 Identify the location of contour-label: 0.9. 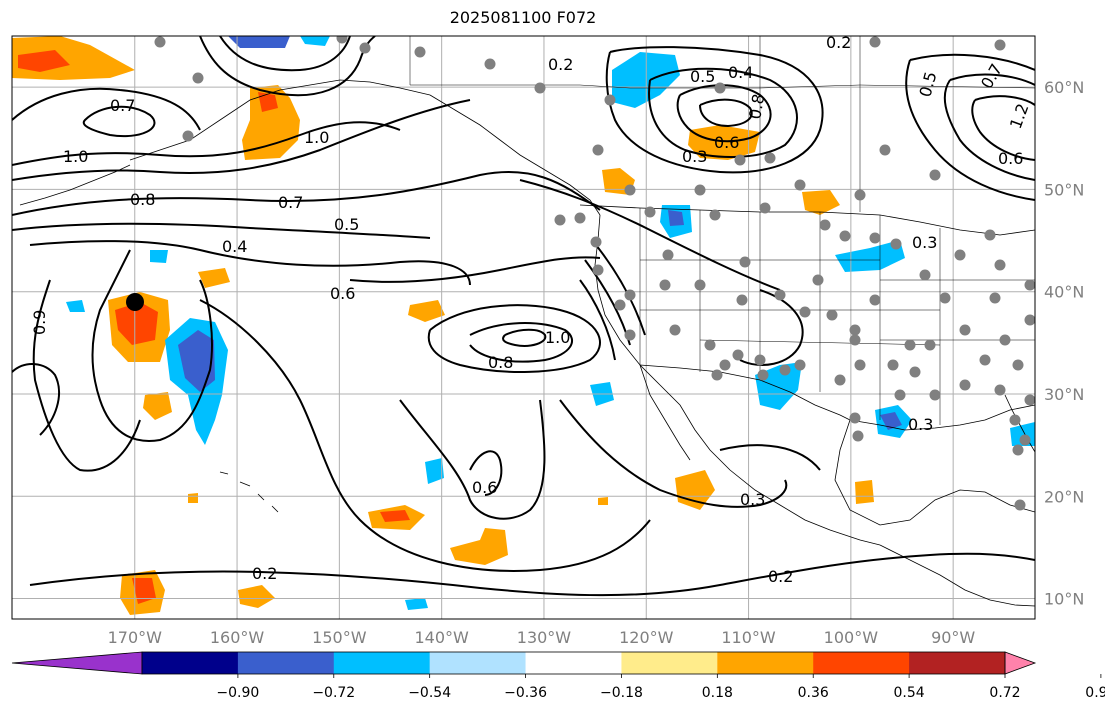
(39, 322).